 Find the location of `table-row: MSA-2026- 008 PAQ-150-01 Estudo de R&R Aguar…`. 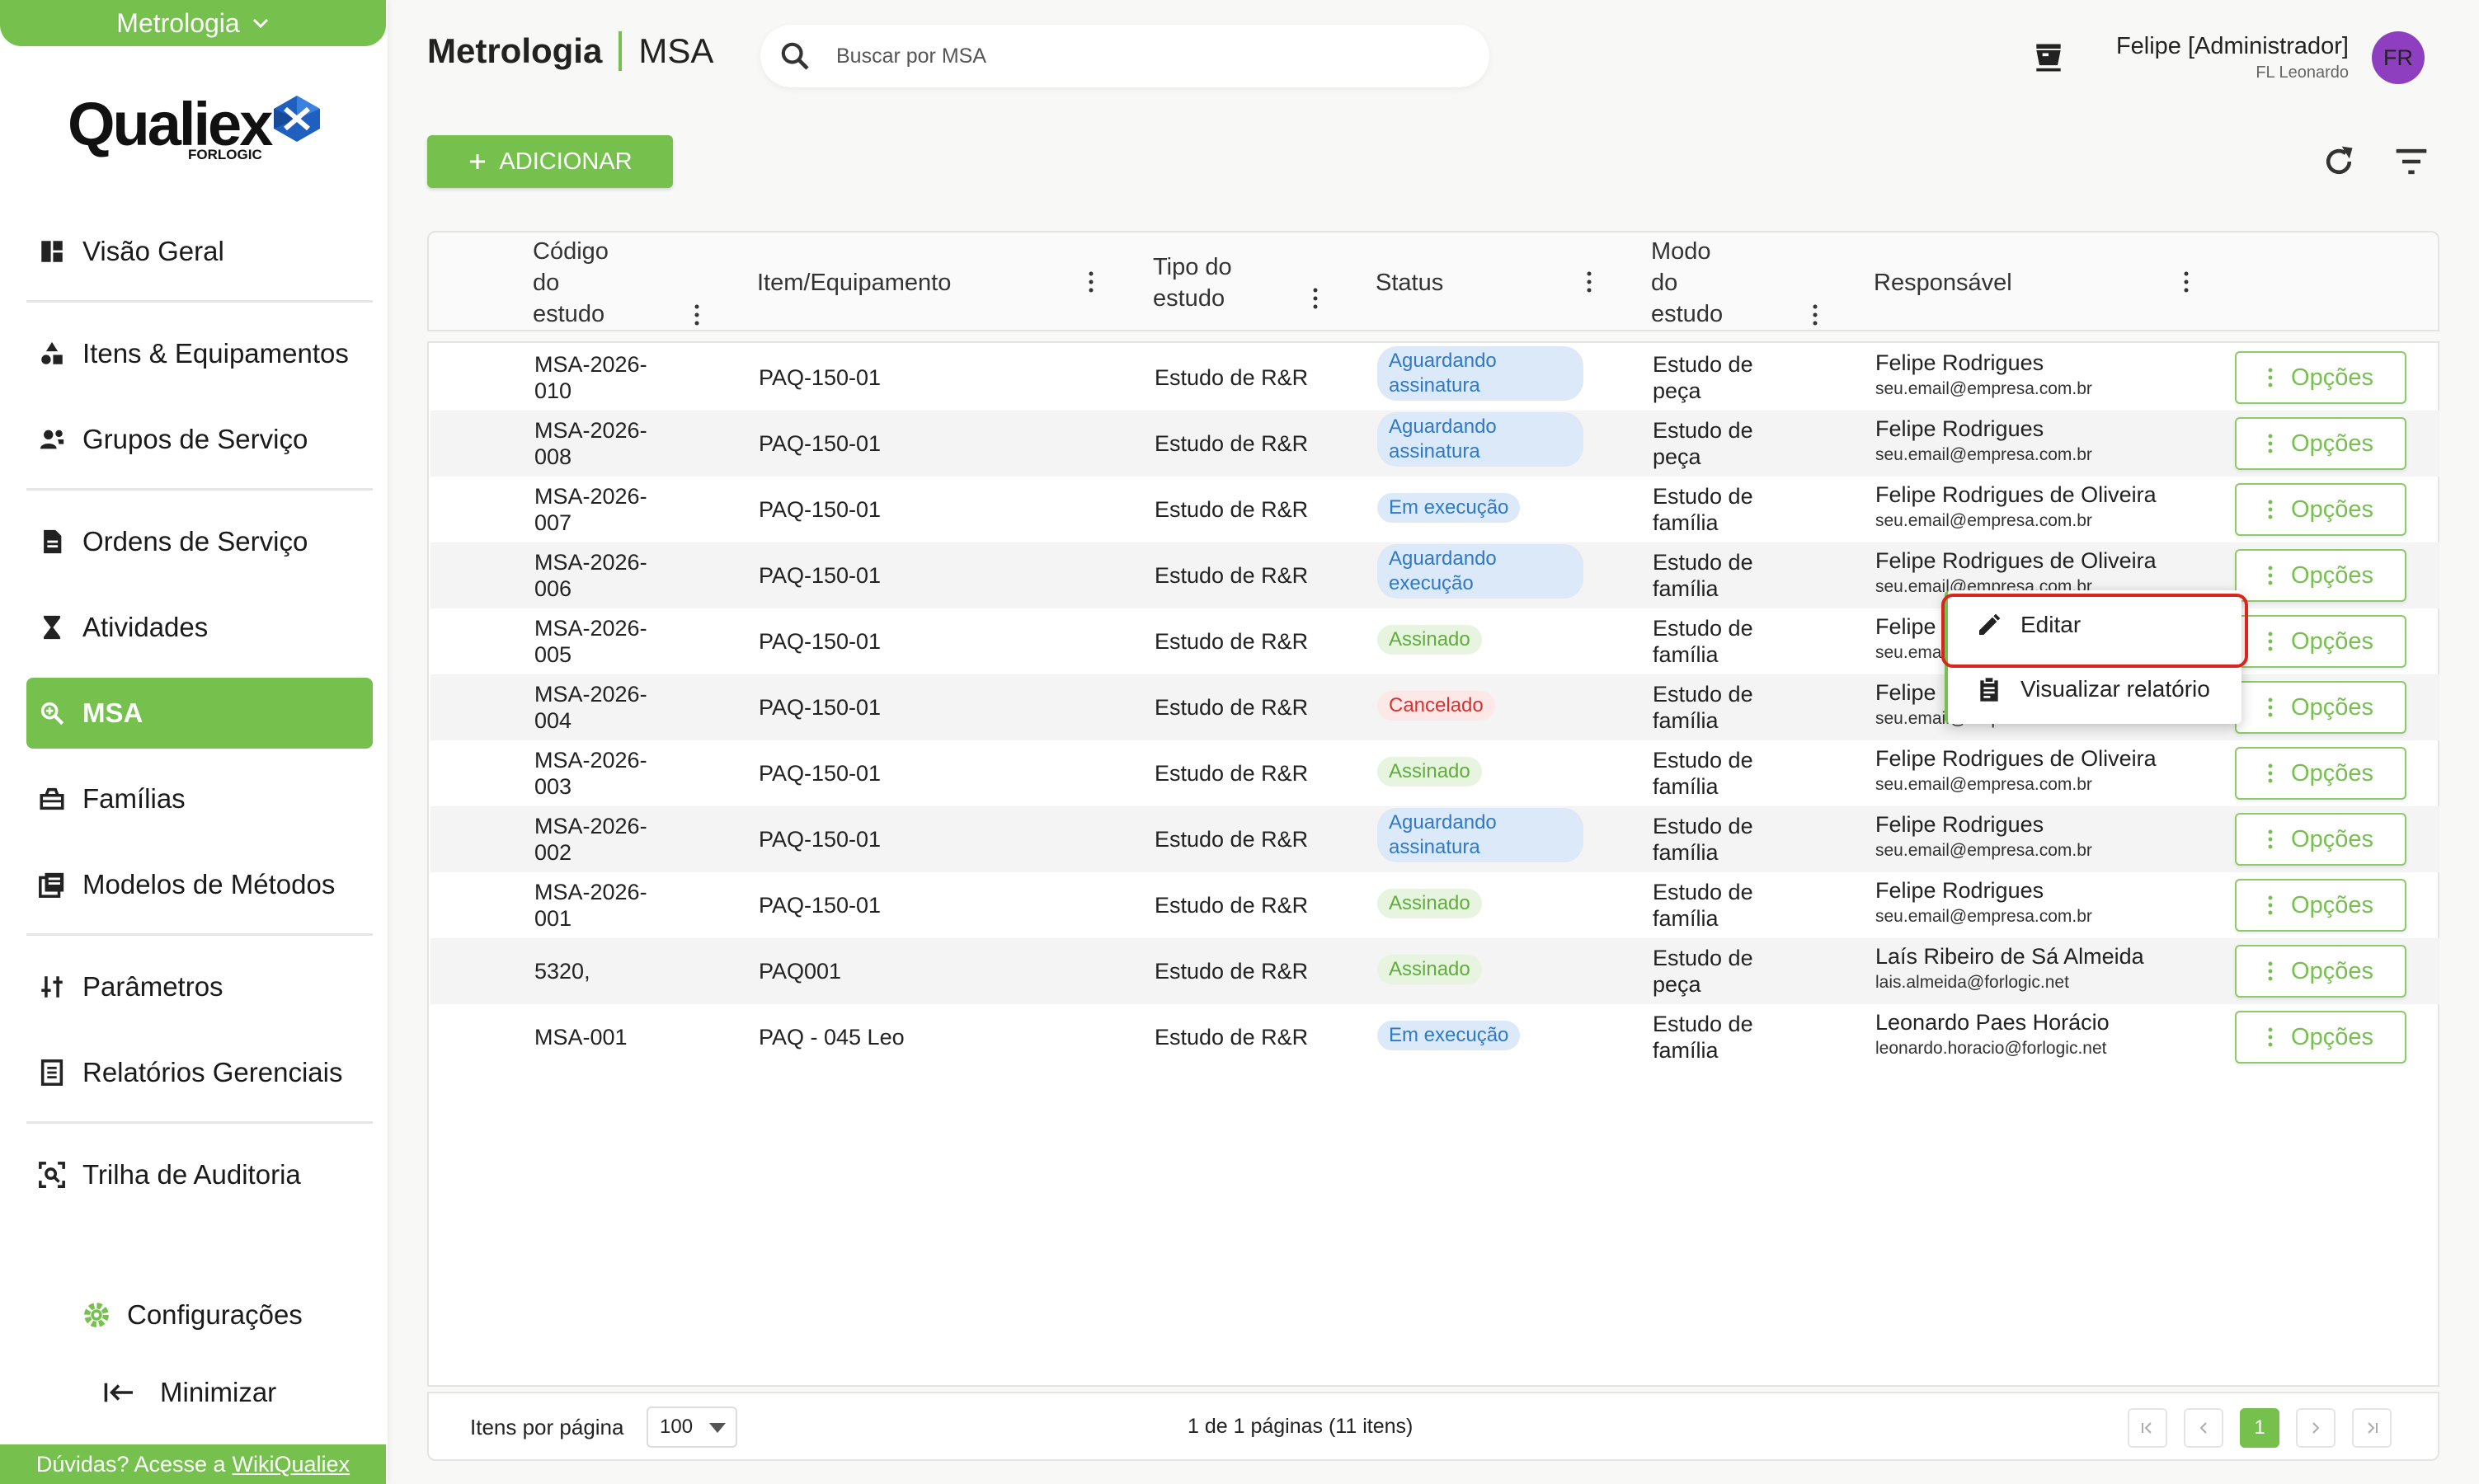

table-row: MSA-2026- 008 PAQ-150-01 Estudo de R&R Aguar… is located at coordinates (1435, 444).